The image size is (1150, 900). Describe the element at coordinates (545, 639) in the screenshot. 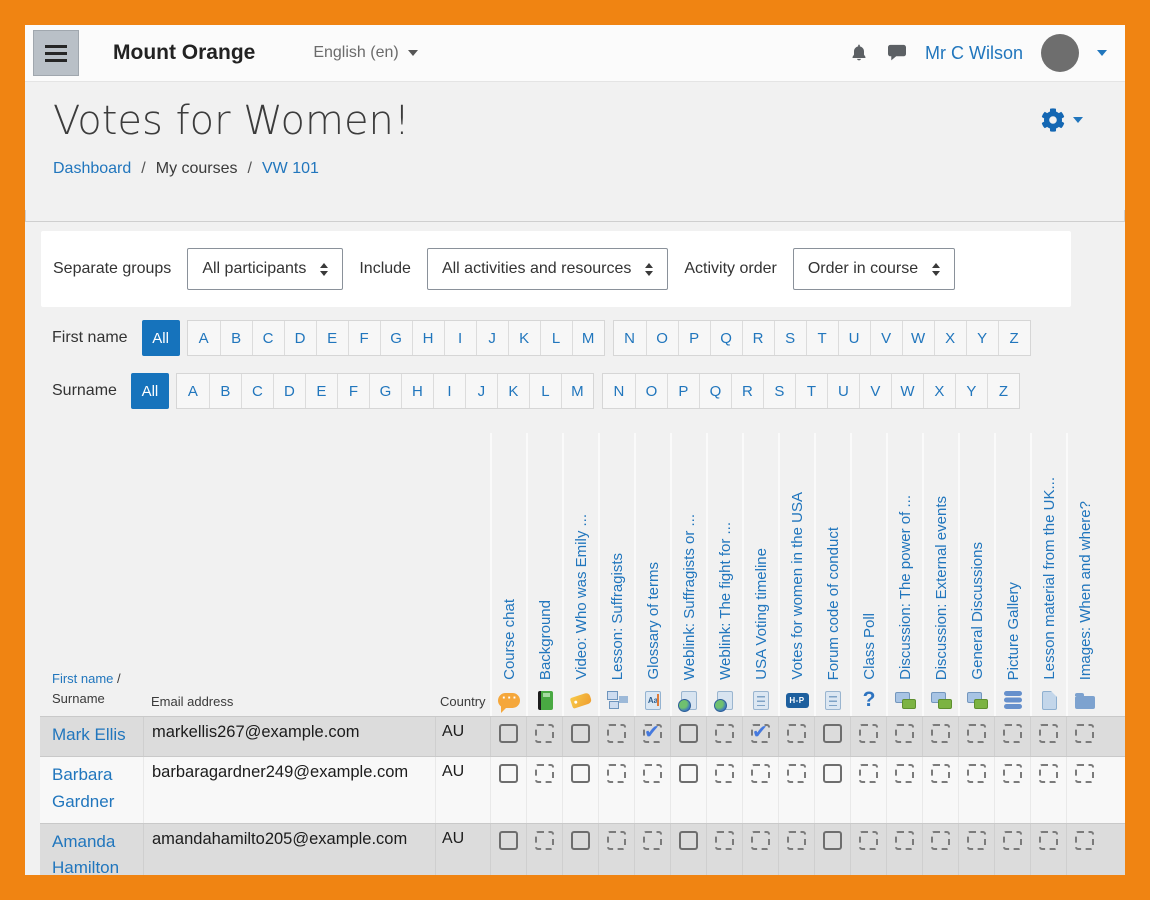

I see `activity-link: Background` at that location.